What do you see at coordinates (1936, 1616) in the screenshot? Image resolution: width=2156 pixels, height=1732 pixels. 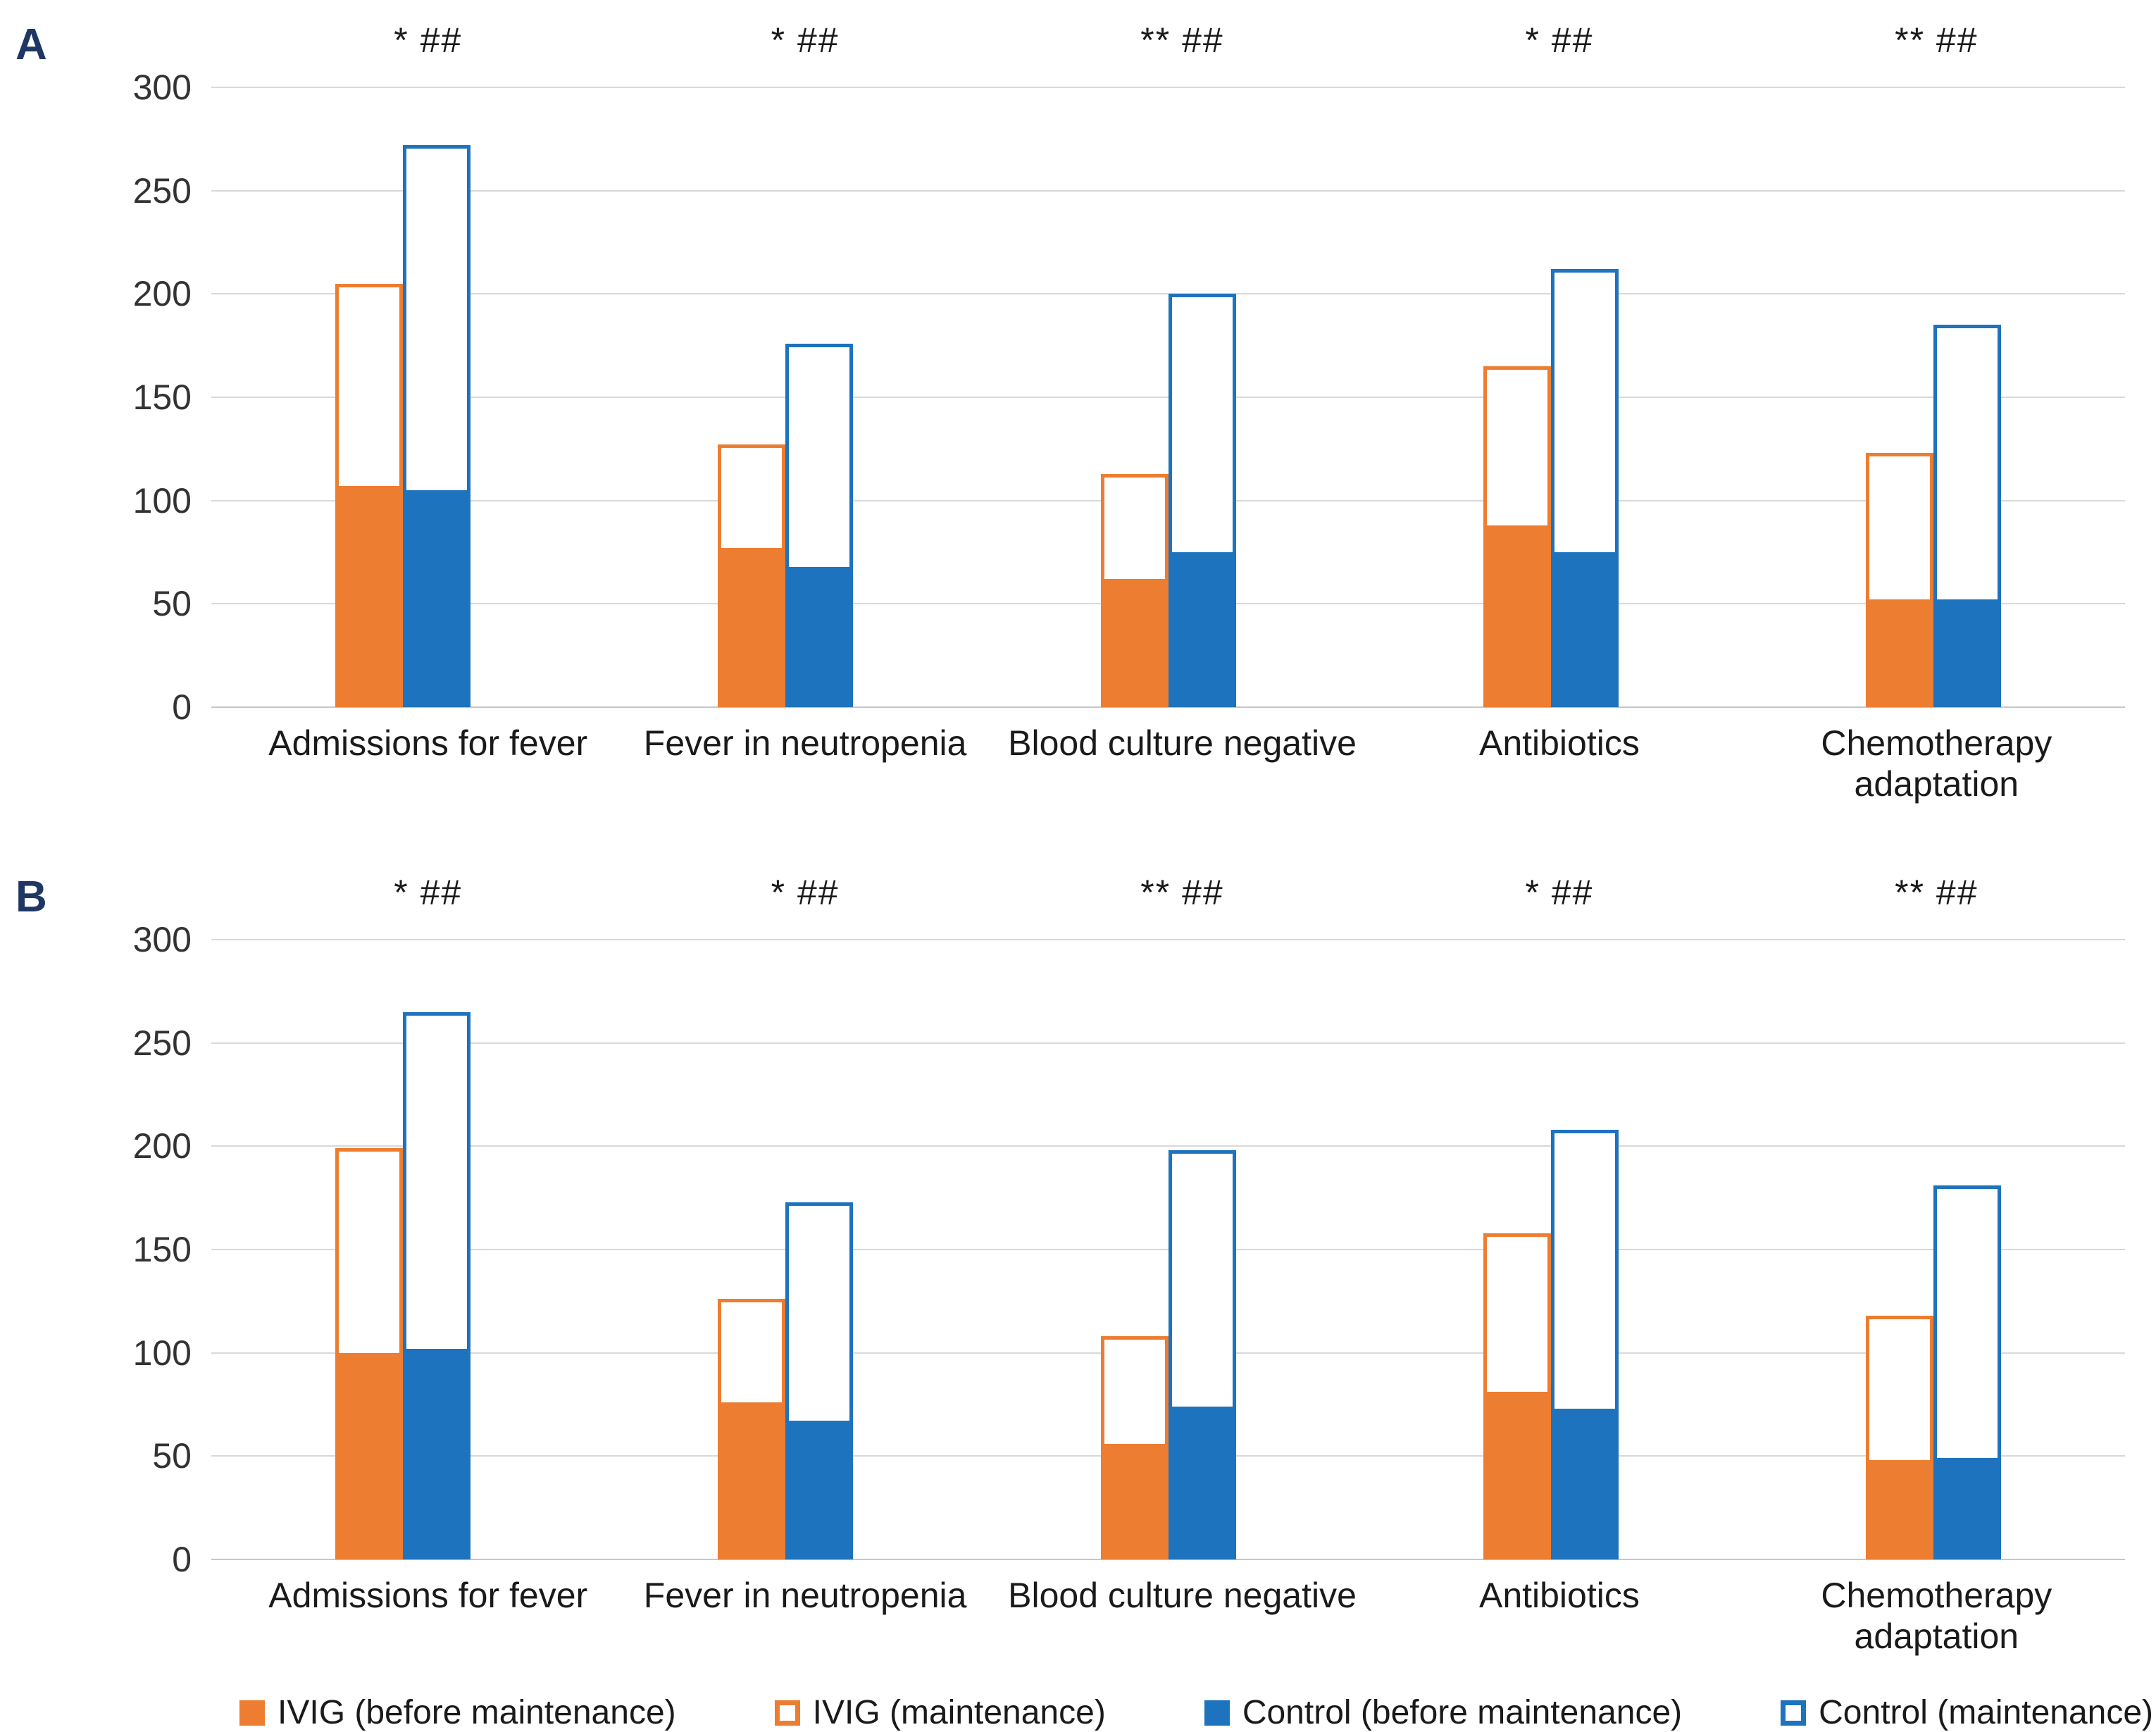 I see `category-label: Chemotherapy adaptation` at bounding box center [1936, 1616].